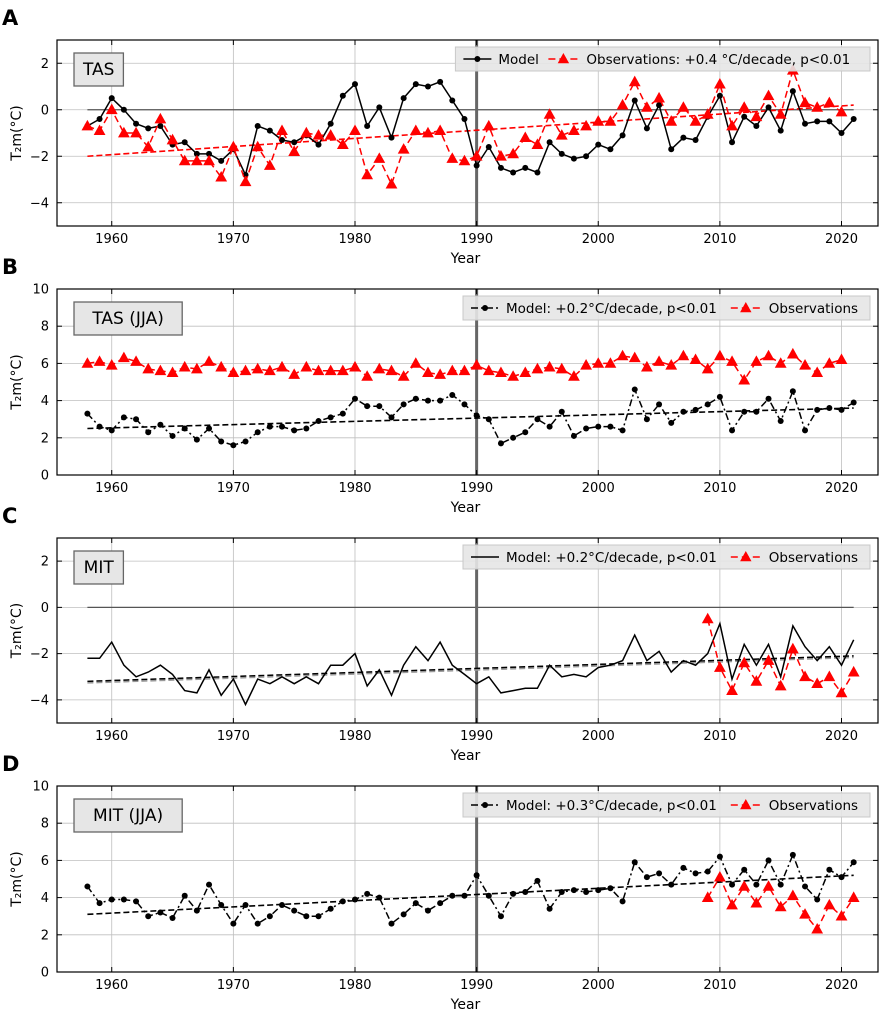  What do you see at coordinates (10, 764) in the screenshot?
I see `panel-letter: D` at bounding box center [10, 764].